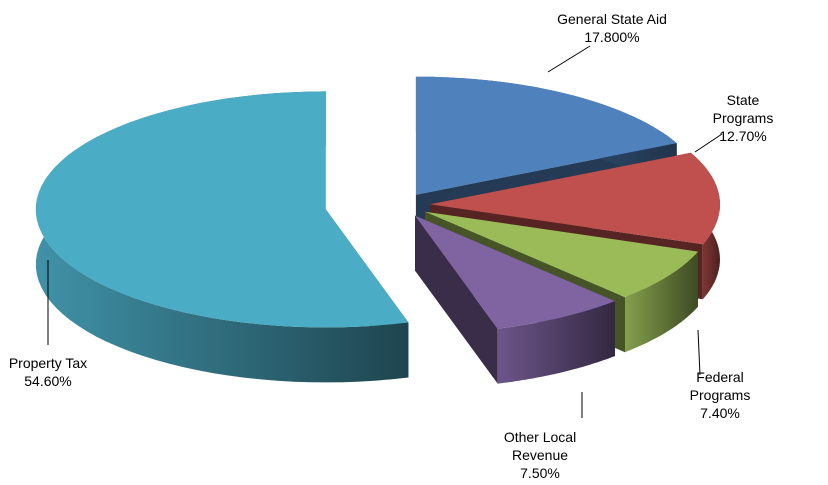 The width and height of the screenshot is (828, 485). What do you see at coordinates (743, 136) in the screenshot?
I see `slice-value: 12.70%` at bounding box center [743, 136].